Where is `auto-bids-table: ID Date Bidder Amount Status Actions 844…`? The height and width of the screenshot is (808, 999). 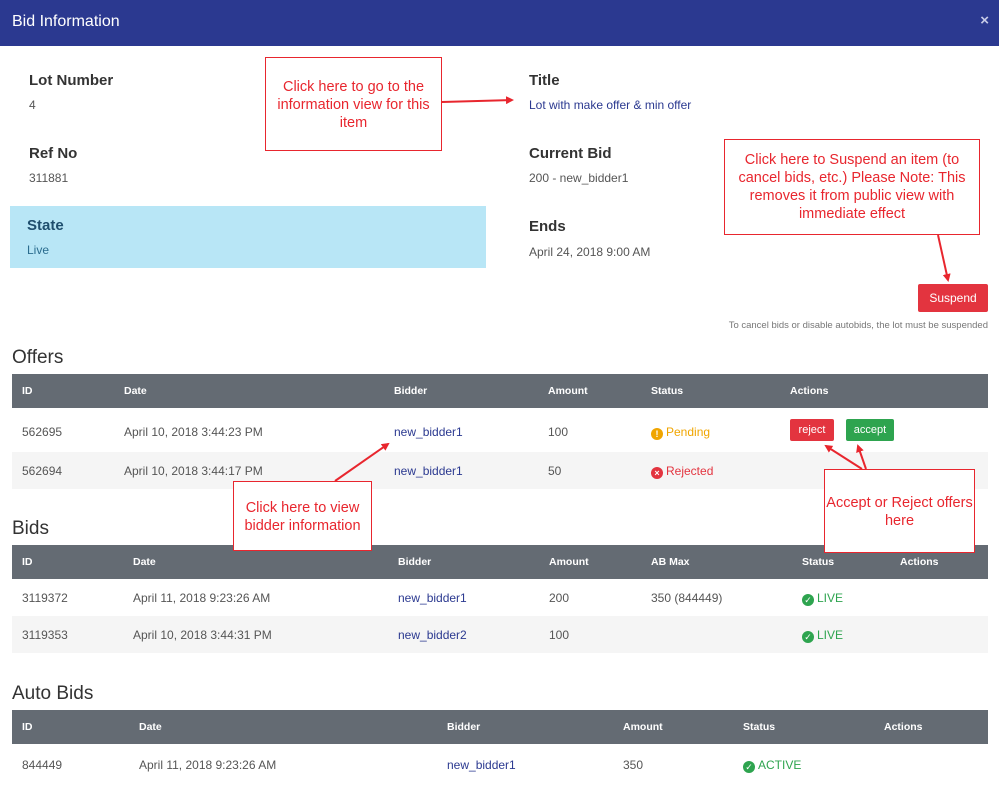
auto-bids-table: ID Date Bidder Amount Status Actions 844… is located at coordinates (500, 747).